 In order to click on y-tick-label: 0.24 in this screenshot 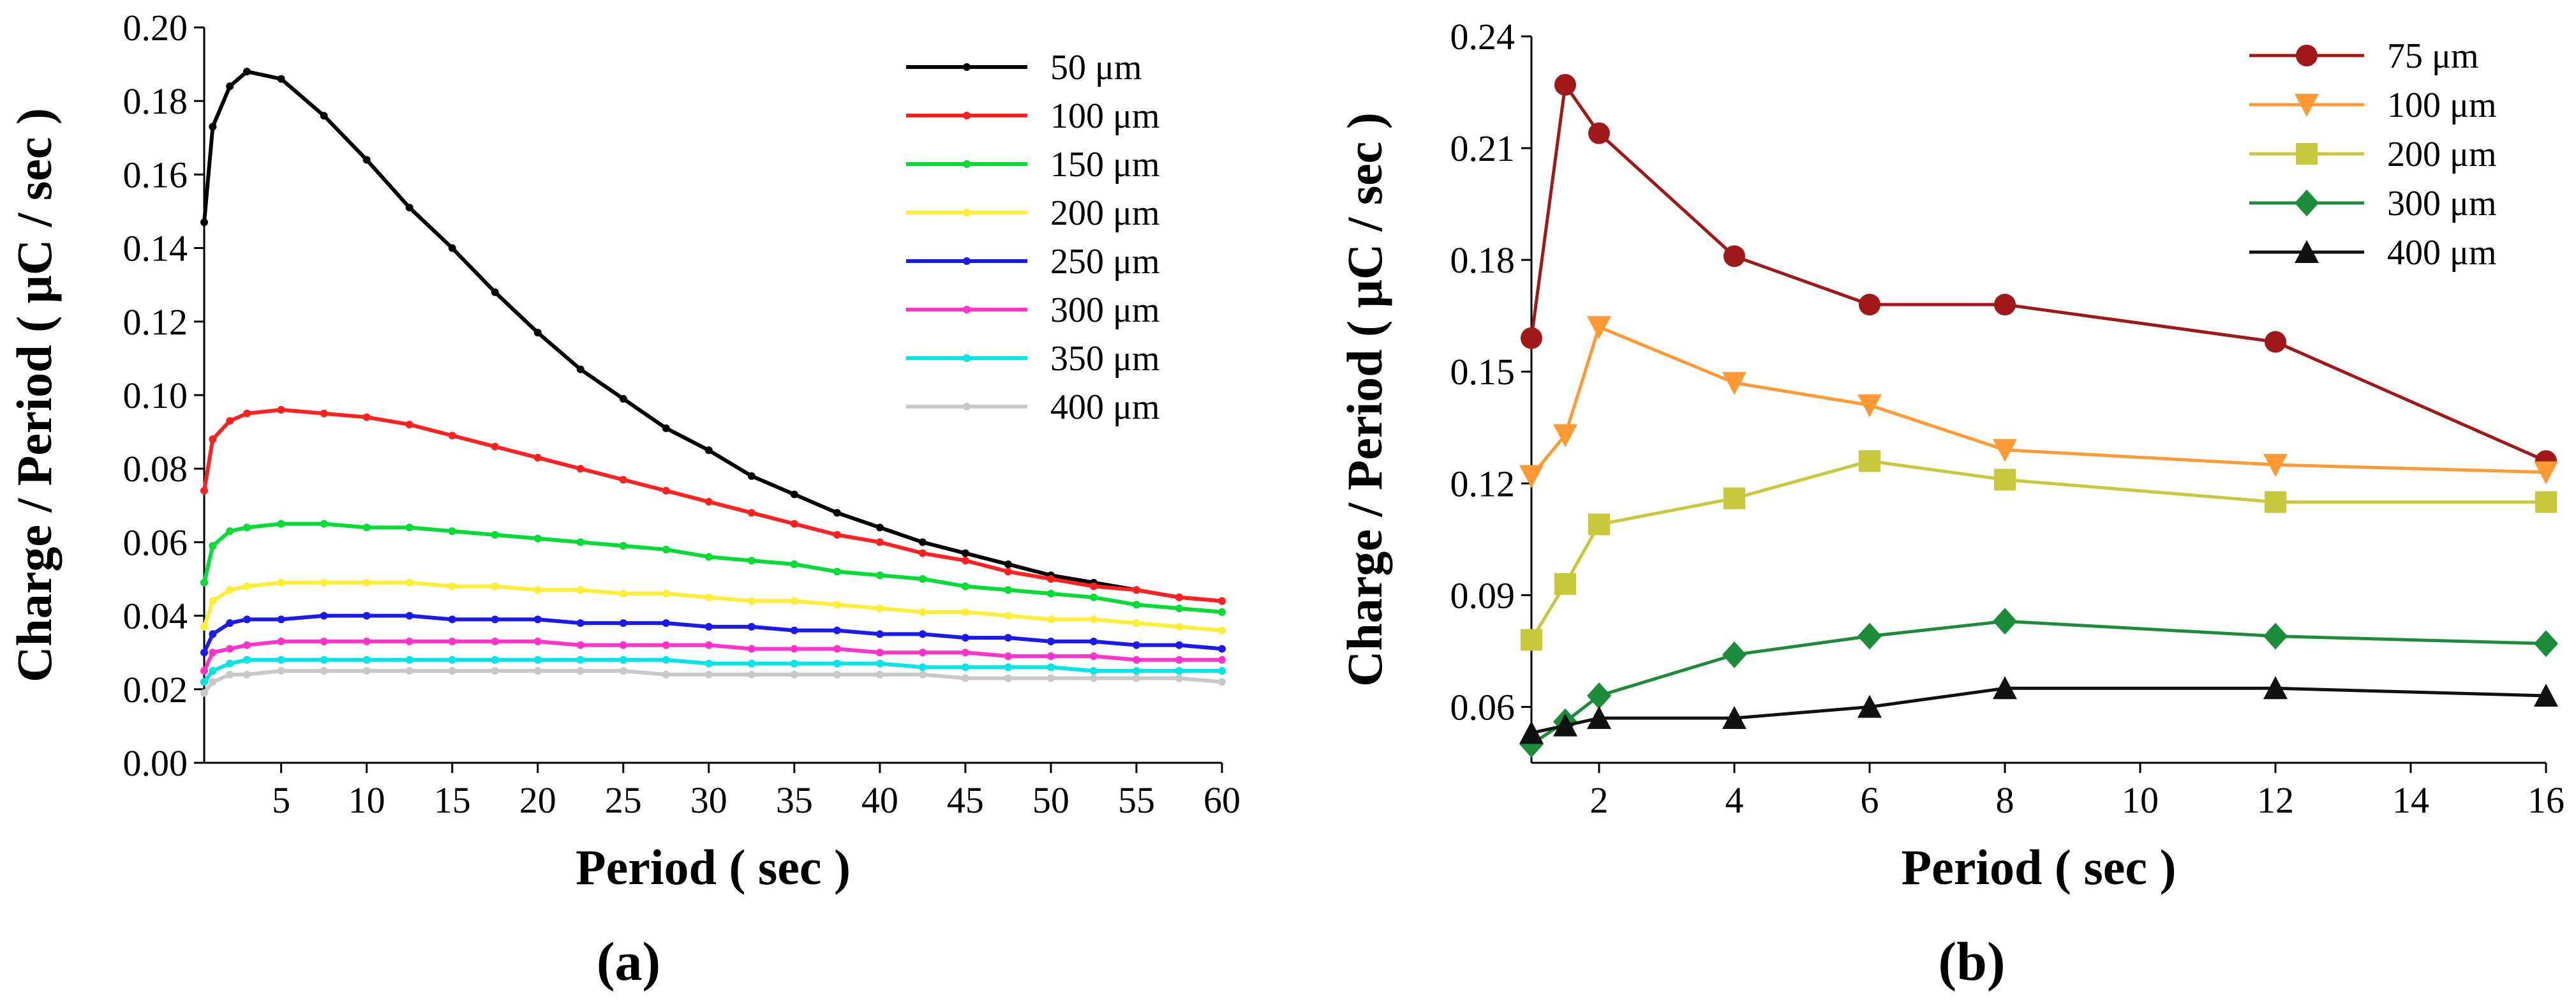, I will do `click(1482, 36)`.